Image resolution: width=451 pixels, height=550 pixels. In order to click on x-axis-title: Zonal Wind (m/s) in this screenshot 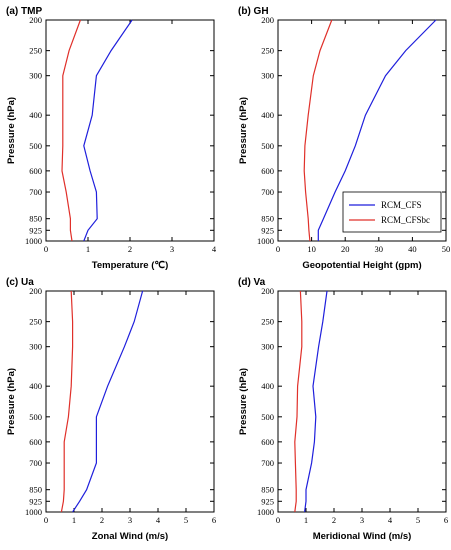, I will do `click(130, 536)`.